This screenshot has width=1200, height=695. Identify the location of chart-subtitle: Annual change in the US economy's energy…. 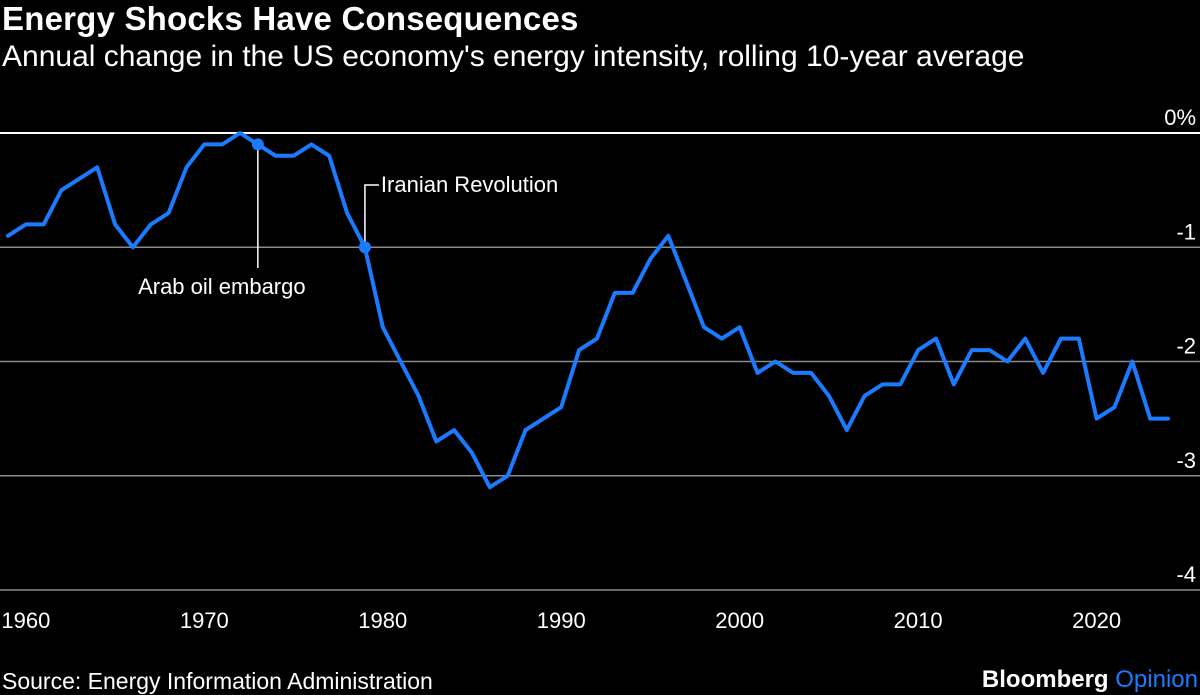
(513, 56).